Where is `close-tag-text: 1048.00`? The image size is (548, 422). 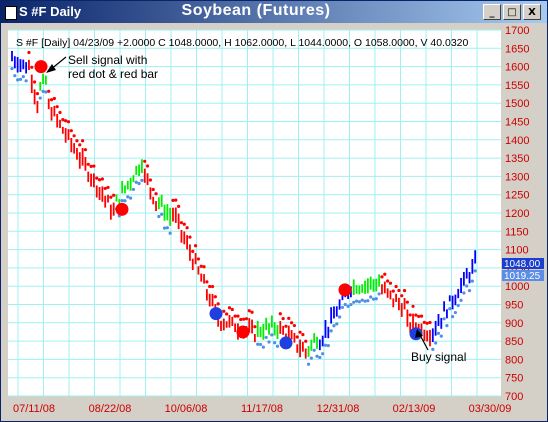
close-tag-text: 1048.00 is located at coordinates (522, 264).